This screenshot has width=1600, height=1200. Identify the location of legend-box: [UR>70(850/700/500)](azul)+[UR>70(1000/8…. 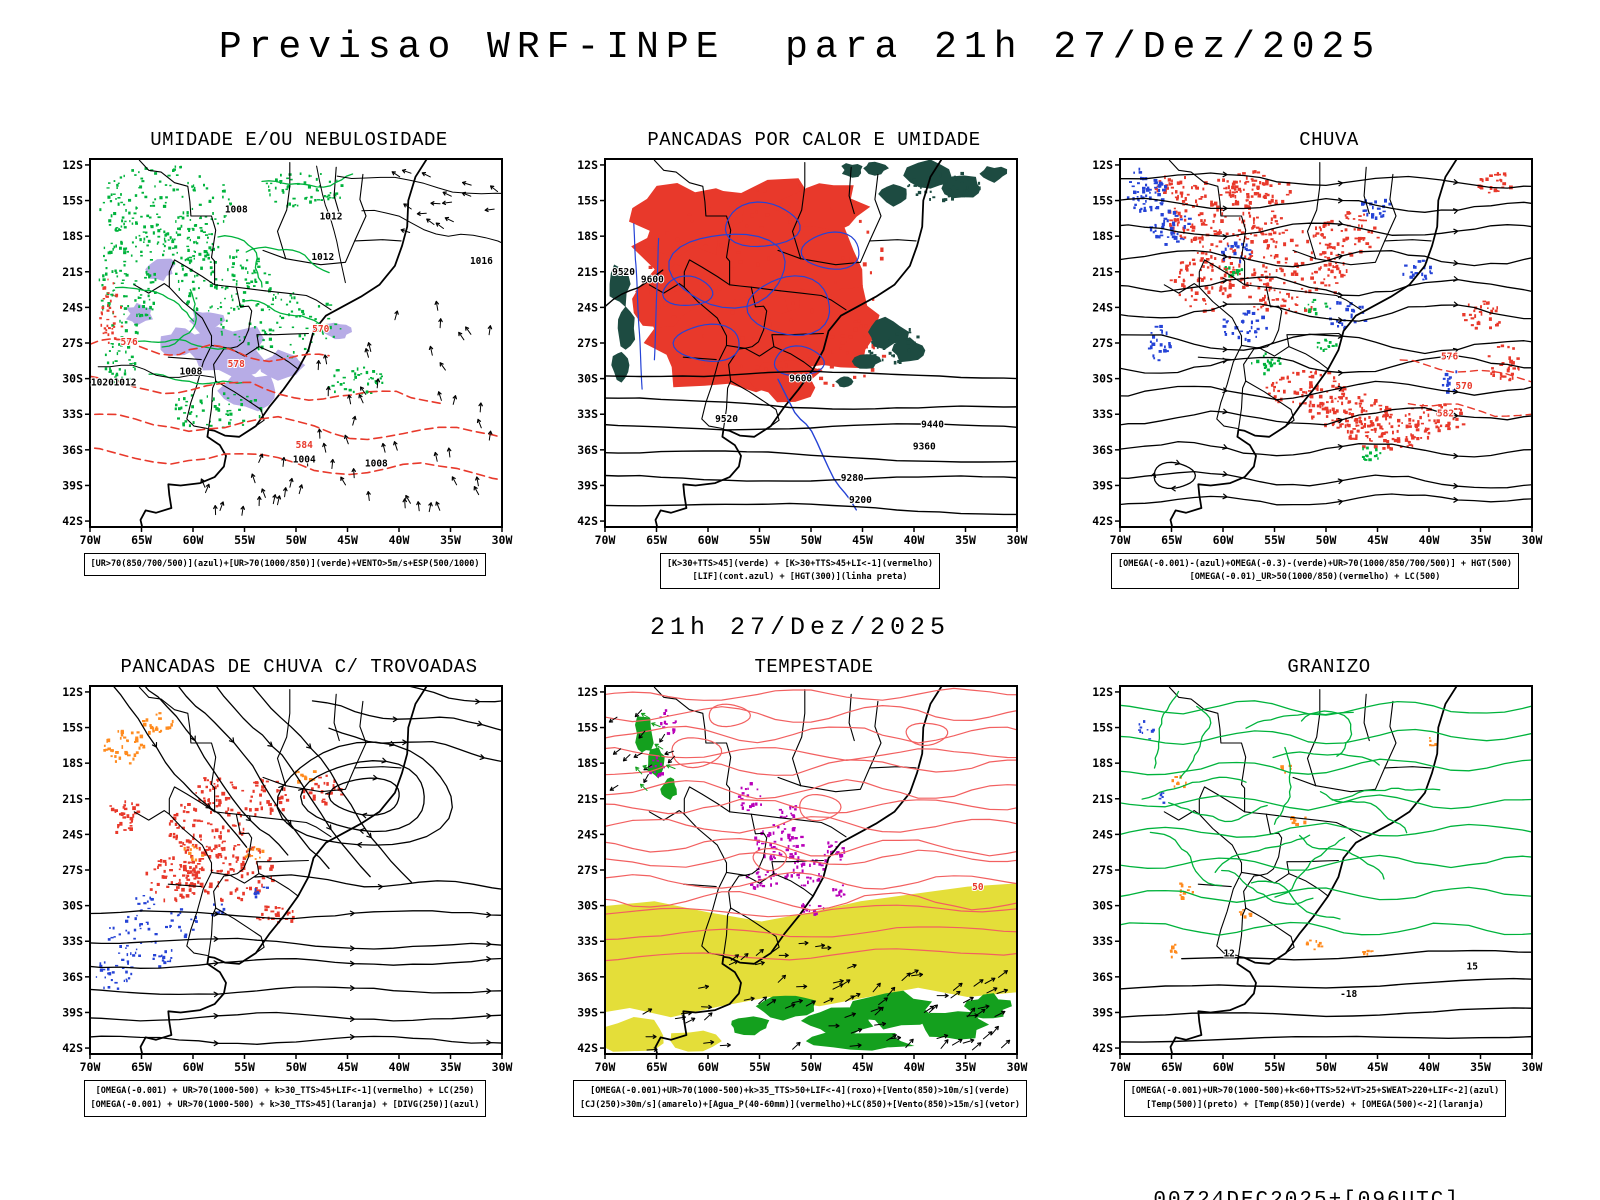
(285, 565).